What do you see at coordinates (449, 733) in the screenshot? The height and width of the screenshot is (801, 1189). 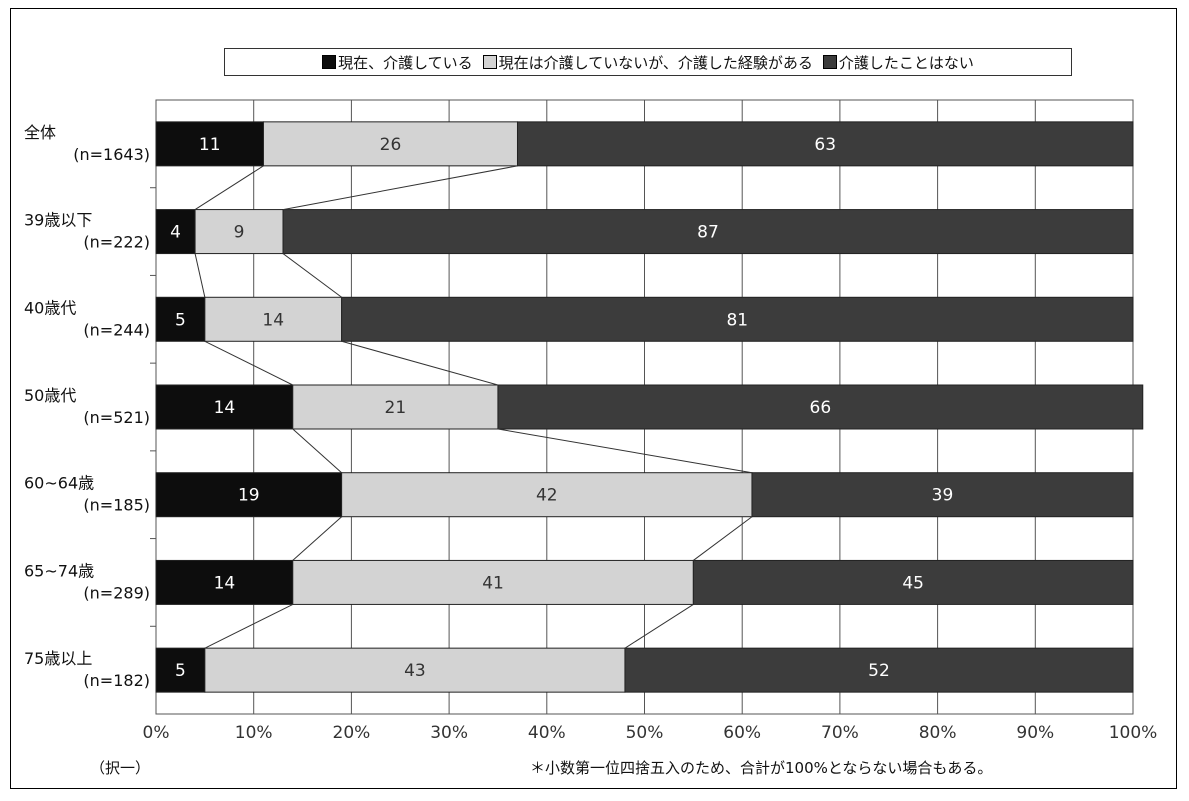 I see `x-tick-label: 30%` at bounding box center [449, 733].